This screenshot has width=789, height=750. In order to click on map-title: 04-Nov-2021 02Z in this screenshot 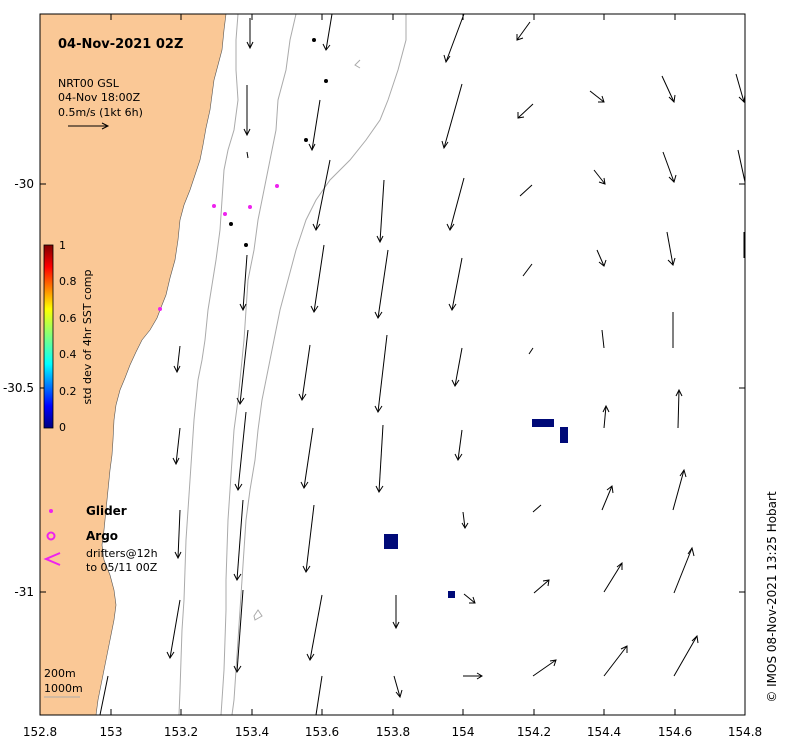, I will do `click(120, 44)`.